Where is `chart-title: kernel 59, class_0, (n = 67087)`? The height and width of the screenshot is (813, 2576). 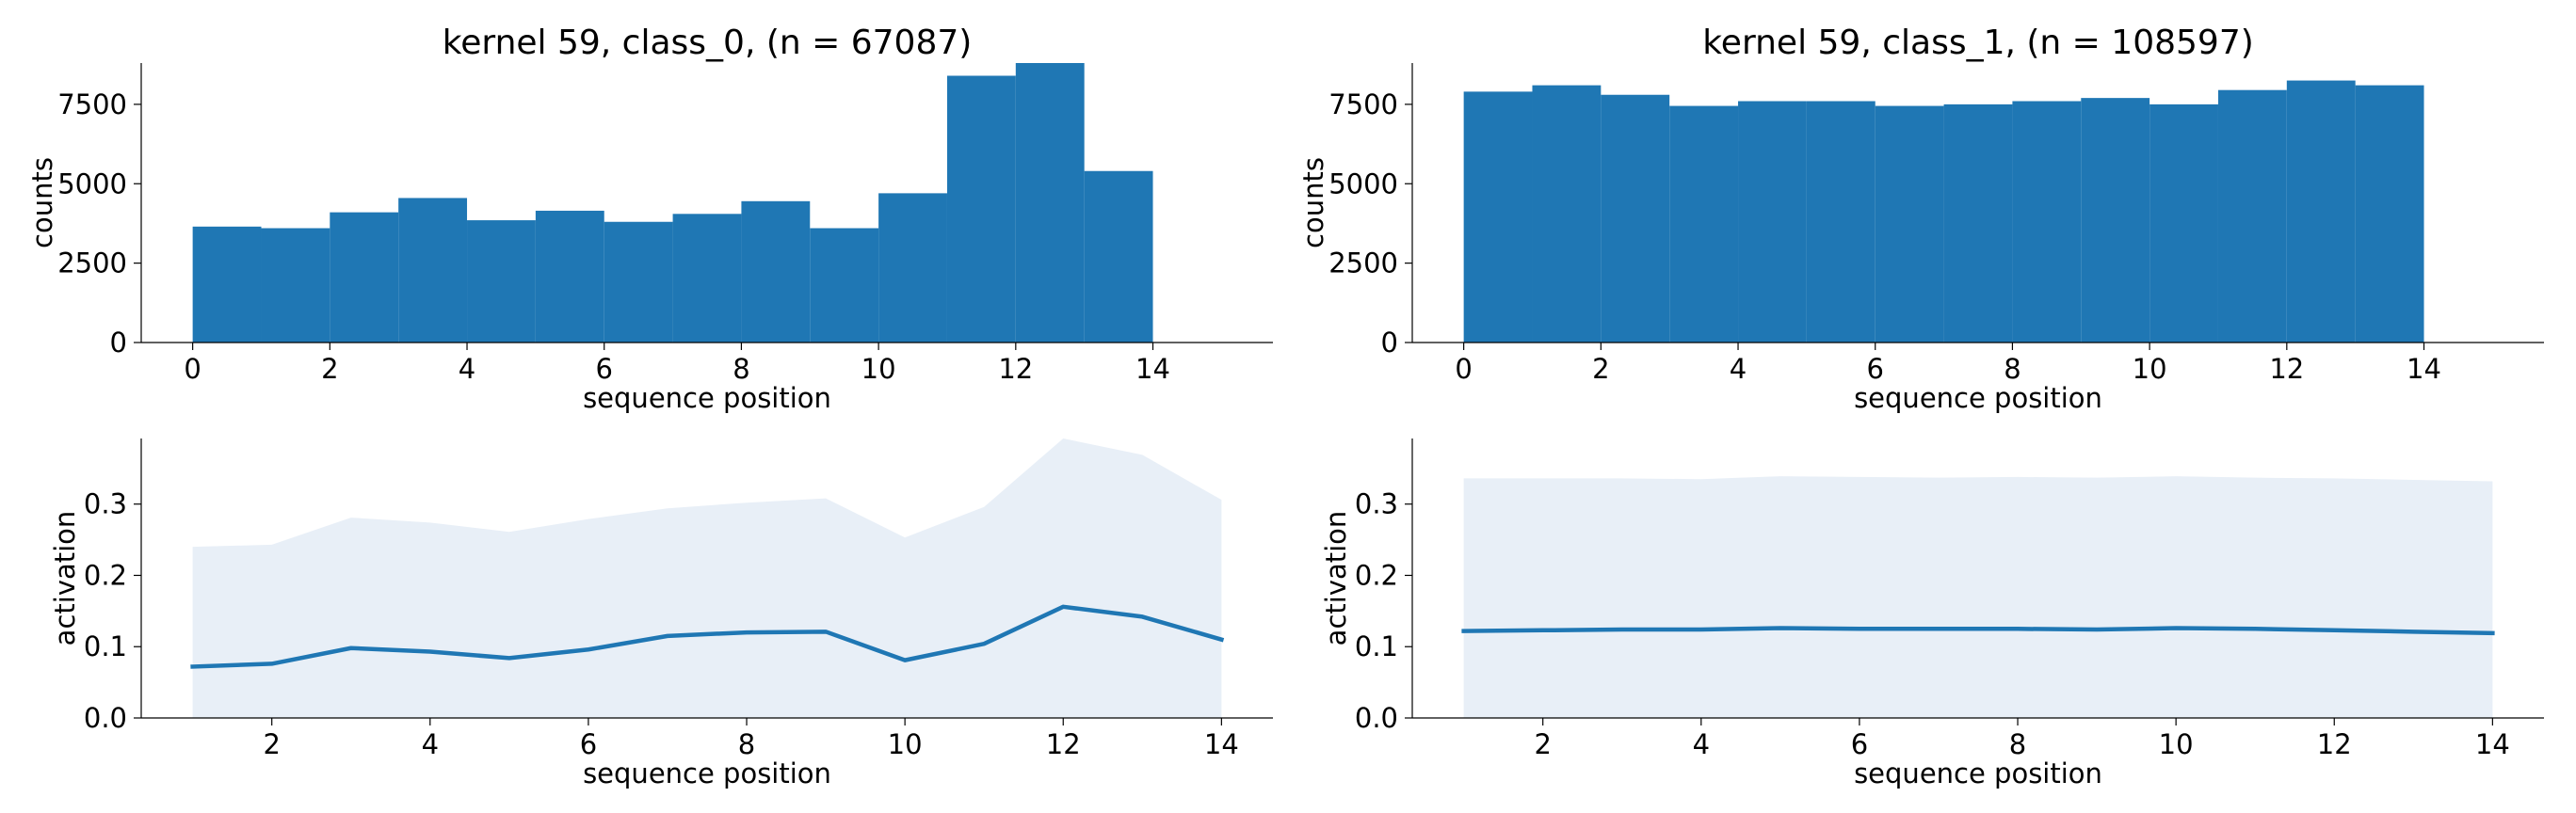 chart-title: kernel 59, class_0, (n = 67087) is located at coordinates (708, 43).